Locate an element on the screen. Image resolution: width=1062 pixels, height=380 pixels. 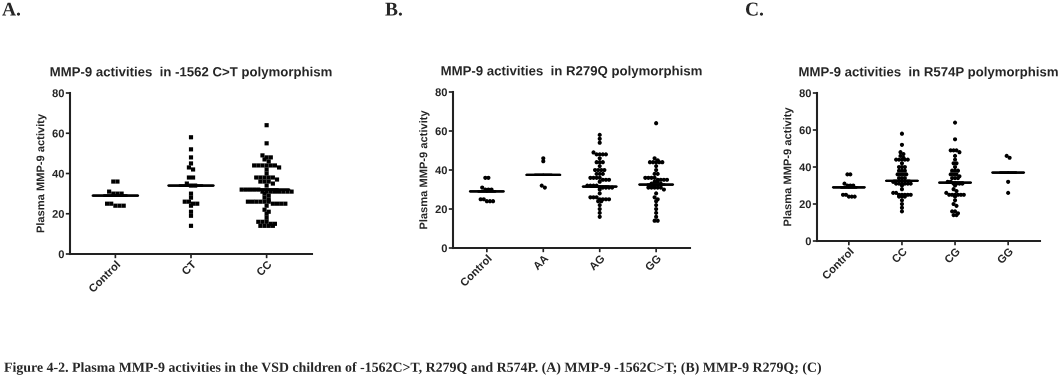
text: A. is located at coordinates (11, 9).